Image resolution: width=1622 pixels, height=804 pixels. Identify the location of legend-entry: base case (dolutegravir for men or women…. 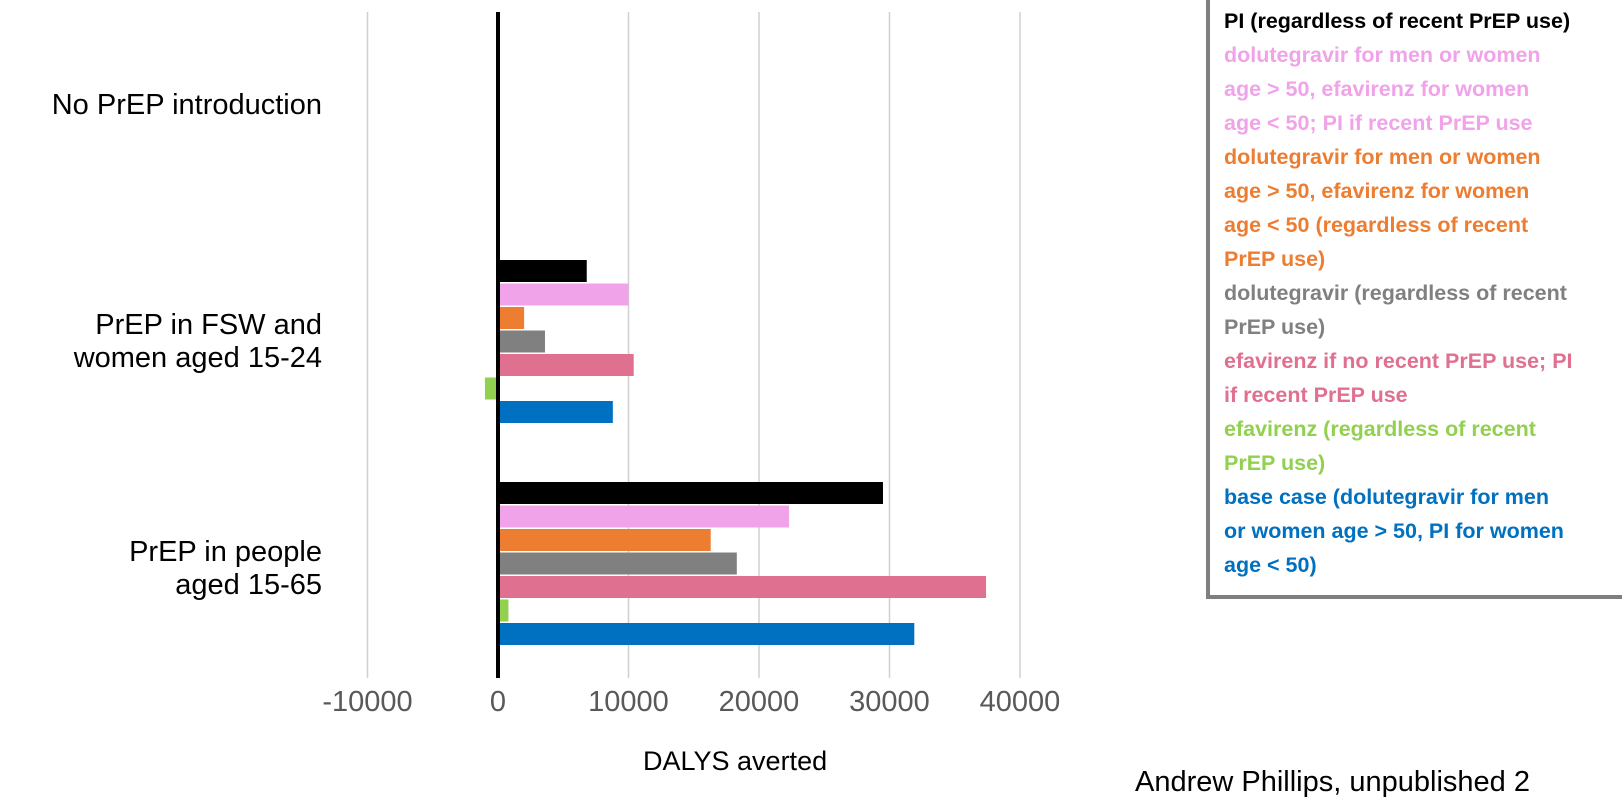
(1394, 531).